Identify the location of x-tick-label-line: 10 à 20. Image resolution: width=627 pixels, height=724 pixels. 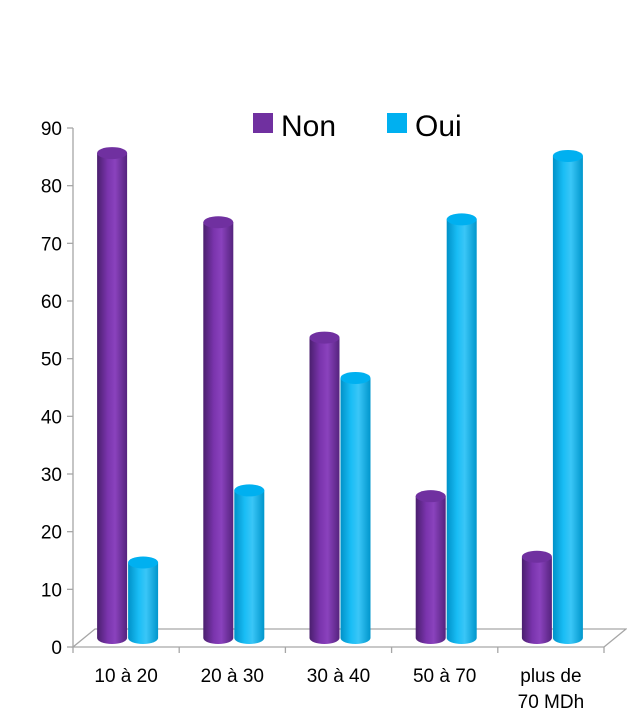
(125, 676).